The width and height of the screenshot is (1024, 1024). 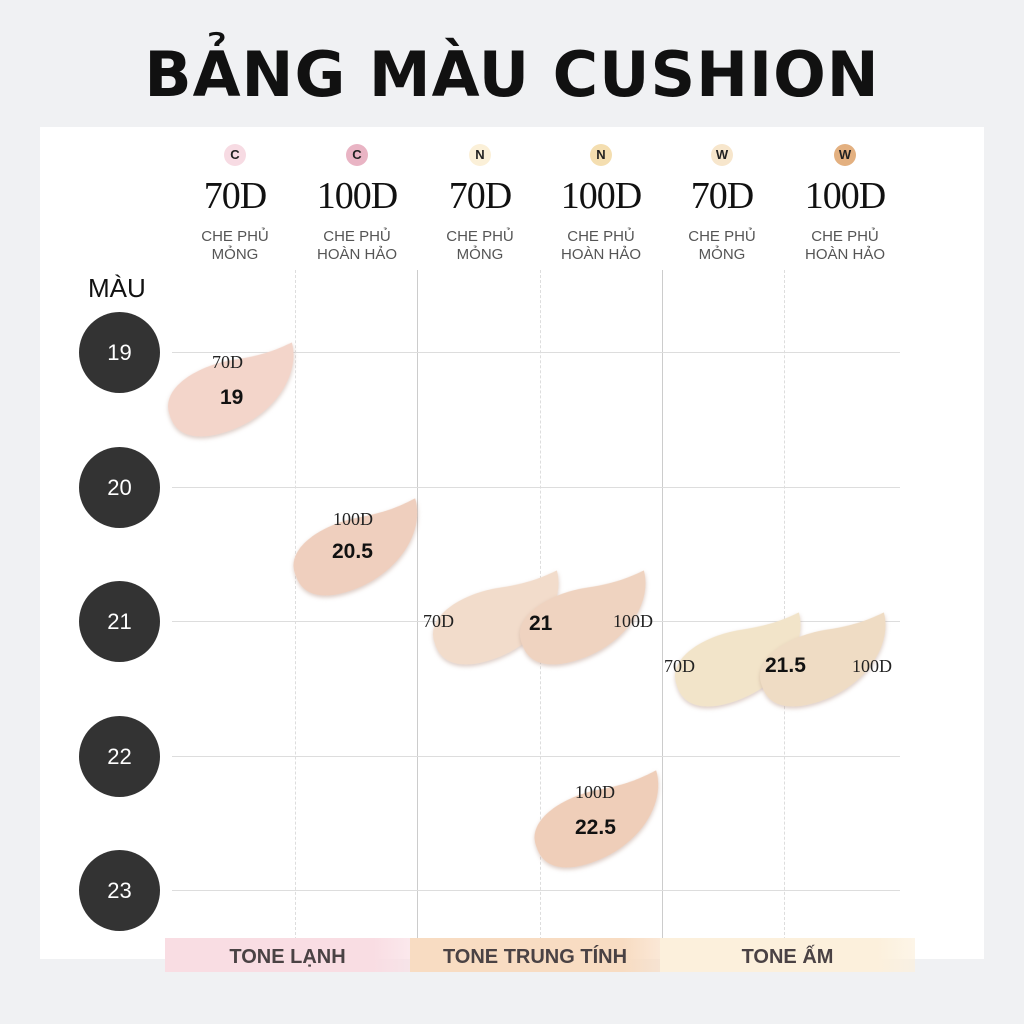 I want to click on tone-neutral: TONE TRUNG TÍNH, so click(x=535, y=955).